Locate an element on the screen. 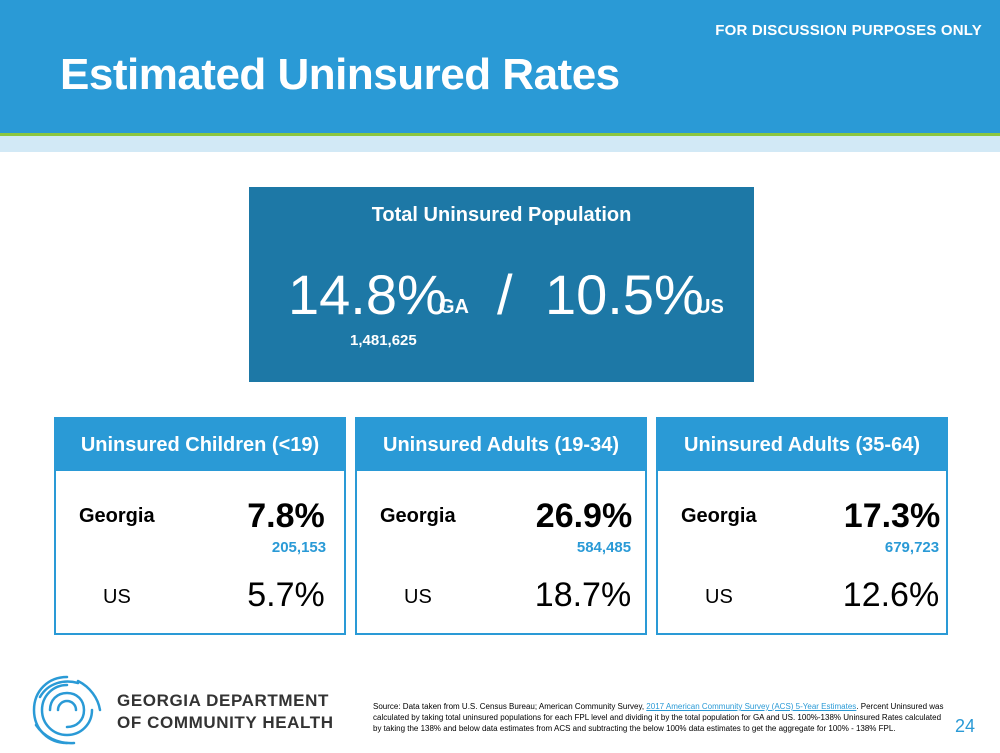 The image size is (1000, 753). card-title: Uninsured Adults (35-64) is located at coordinates (802, 445).